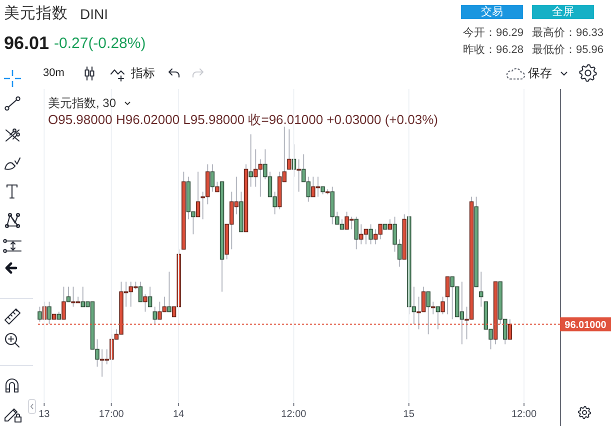 This screenshot has height=426, width=611. Describe the element at coordinates (493, 51) in the screenshot. I see `text: 昨收：96.28` at that location.